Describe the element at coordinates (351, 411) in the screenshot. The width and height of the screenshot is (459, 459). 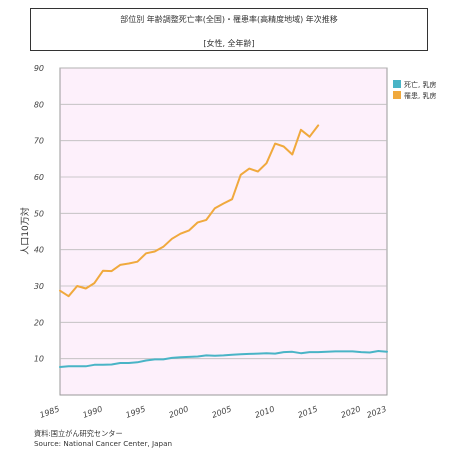
I see `x-tick-label: 2020` at that location.